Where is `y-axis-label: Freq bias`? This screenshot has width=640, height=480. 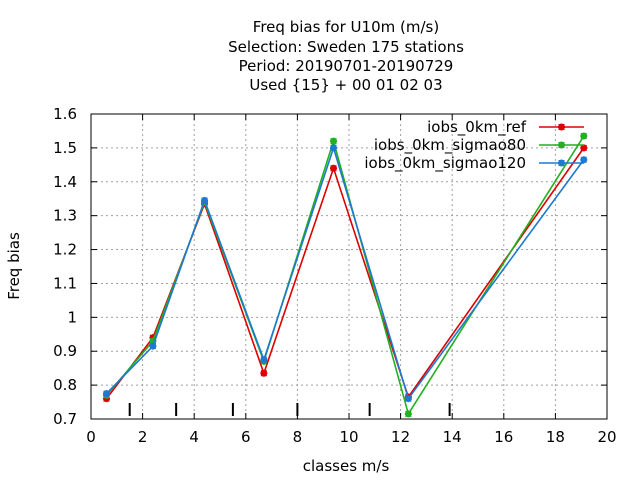
y-axis-label: Freq bias is located at coordinates (14, 266).